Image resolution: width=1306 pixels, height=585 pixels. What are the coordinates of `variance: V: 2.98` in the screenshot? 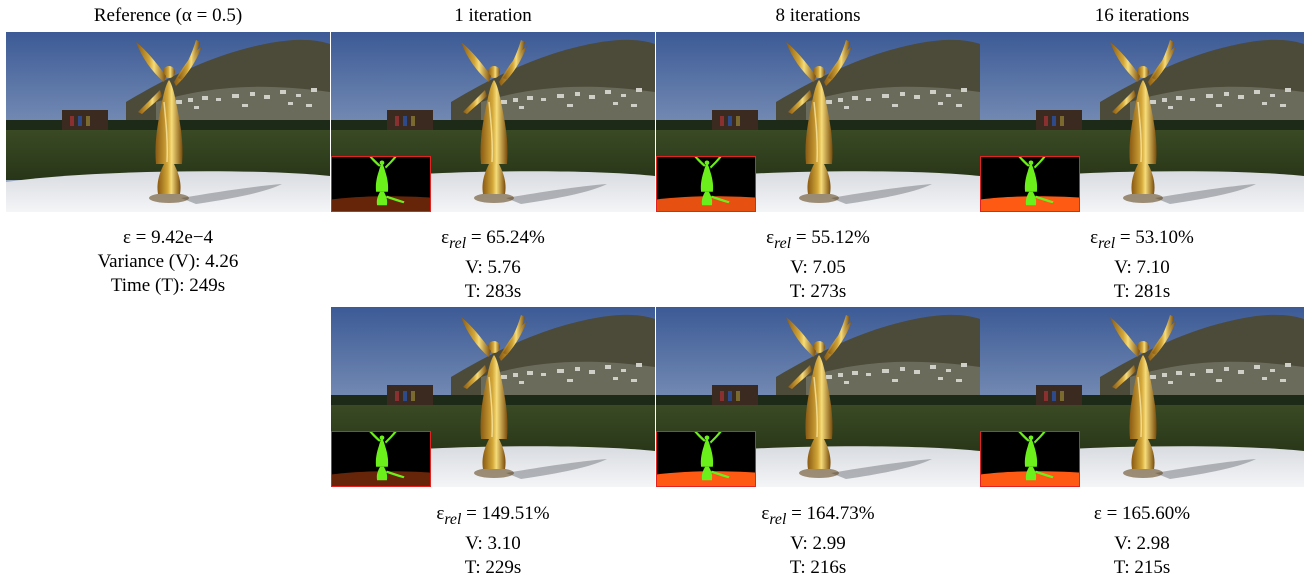 It's located at (1142, 543).